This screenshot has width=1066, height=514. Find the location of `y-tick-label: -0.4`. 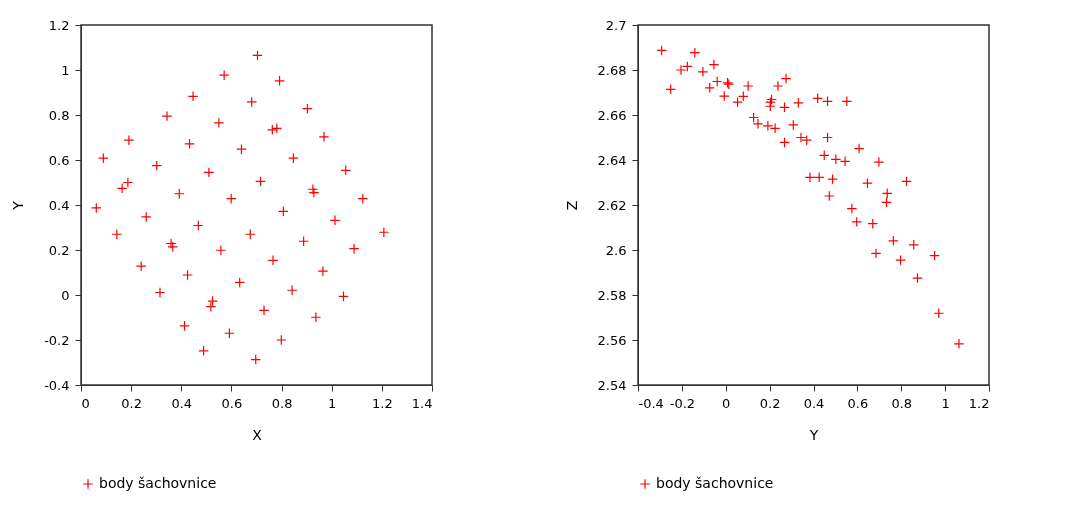

y-tick-label: -0.4 is located at coordinates (57, 385).